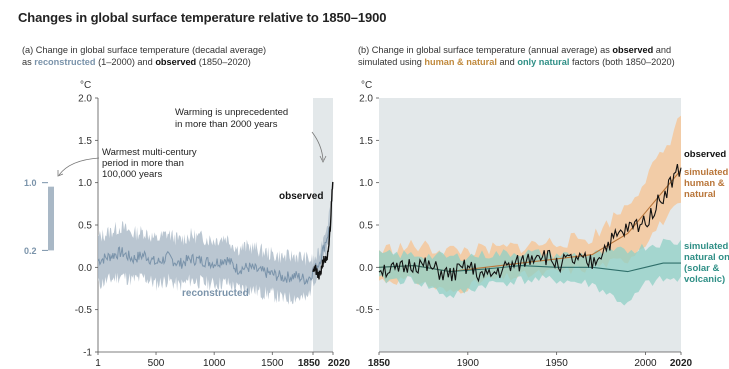 The height and width of the screenshot is (369, 729). Describe the element at coordinates (681, 363) in the screenshot. I see `panel-b-xtick-label: 2020` at that location.